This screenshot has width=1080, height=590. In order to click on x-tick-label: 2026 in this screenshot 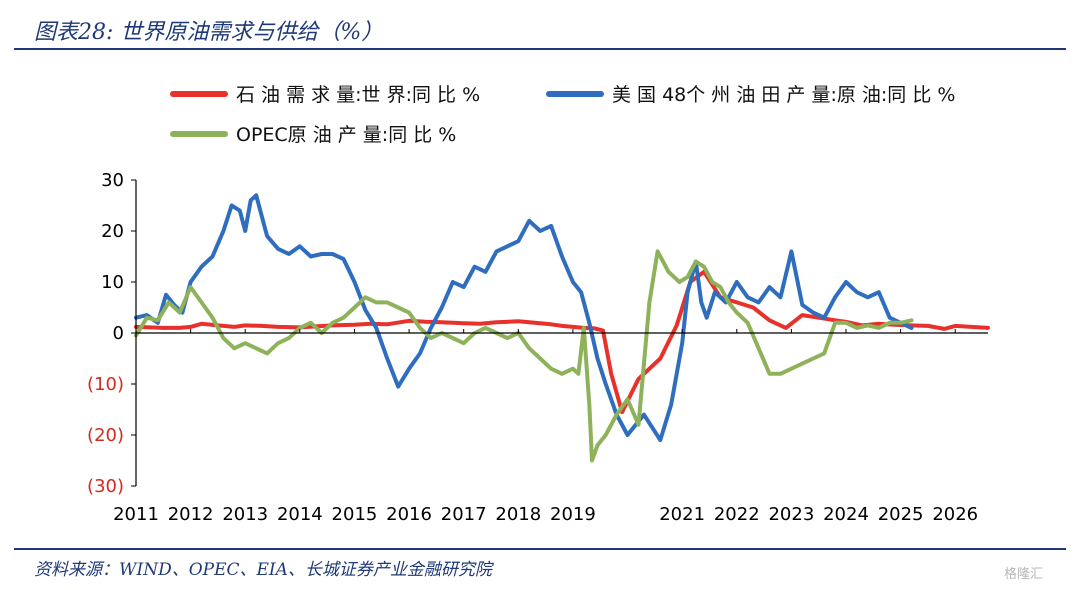, I will do `click(955, 514)`.